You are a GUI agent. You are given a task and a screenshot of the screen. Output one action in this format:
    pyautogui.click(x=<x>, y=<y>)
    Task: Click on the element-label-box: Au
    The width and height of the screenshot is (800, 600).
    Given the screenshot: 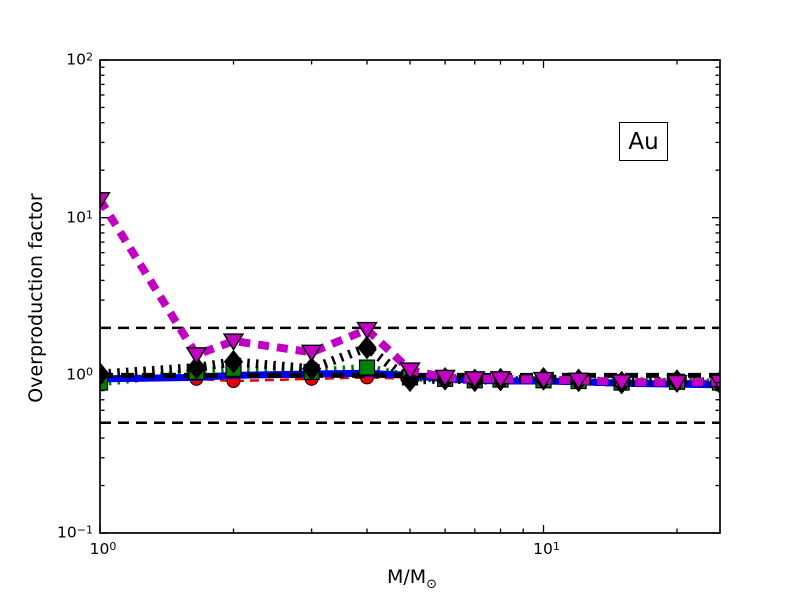 What is the action you would take?
    pyautogui.click(x=643, y=141)
    